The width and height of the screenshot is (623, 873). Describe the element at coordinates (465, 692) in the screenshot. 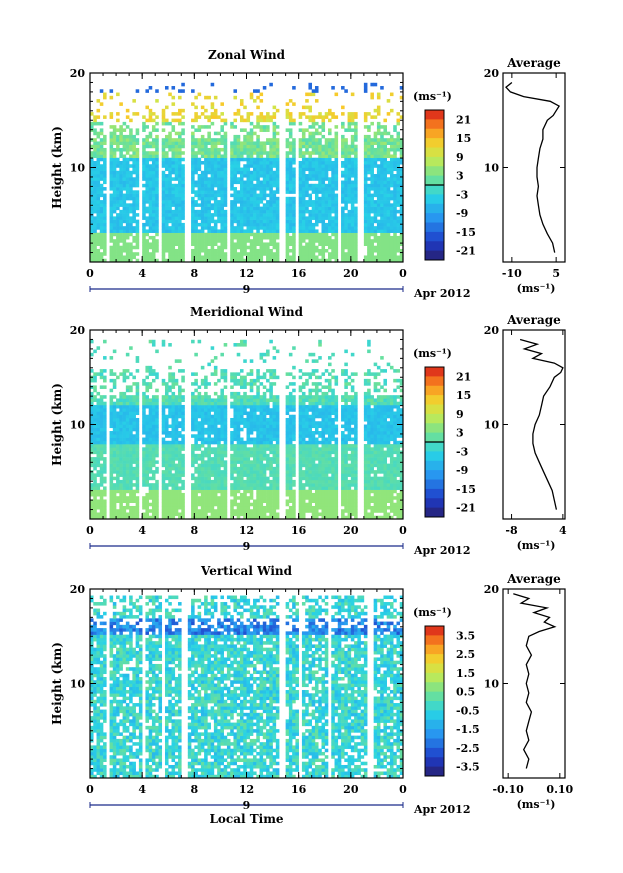

I see `colorbar-tick-label: 0.5` at that location.